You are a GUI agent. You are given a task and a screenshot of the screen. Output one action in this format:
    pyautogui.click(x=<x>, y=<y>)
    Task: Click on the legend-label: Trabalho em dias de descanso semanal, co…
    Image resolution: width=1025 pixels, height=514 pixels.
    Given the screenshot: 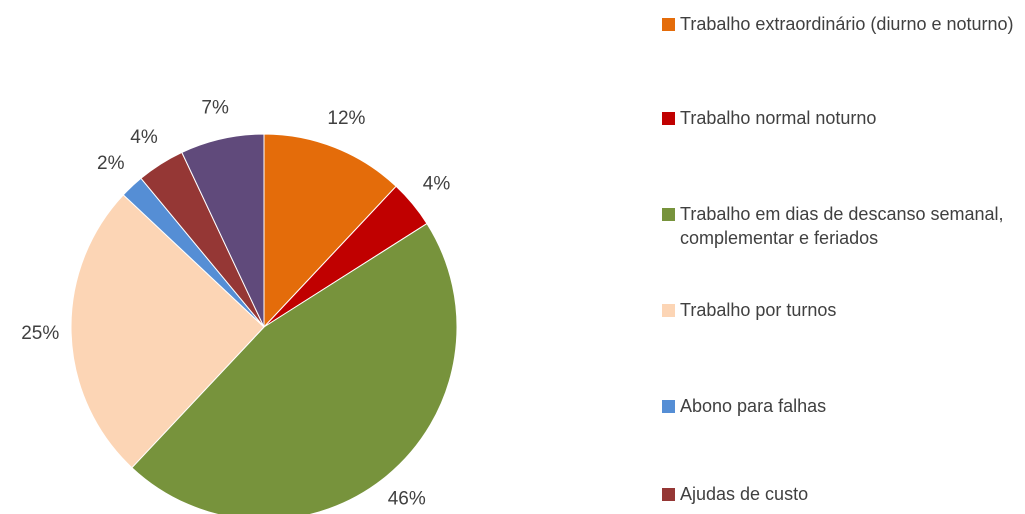 What is the action you would take?
    pyautogui.click(x=842, y=226)
    